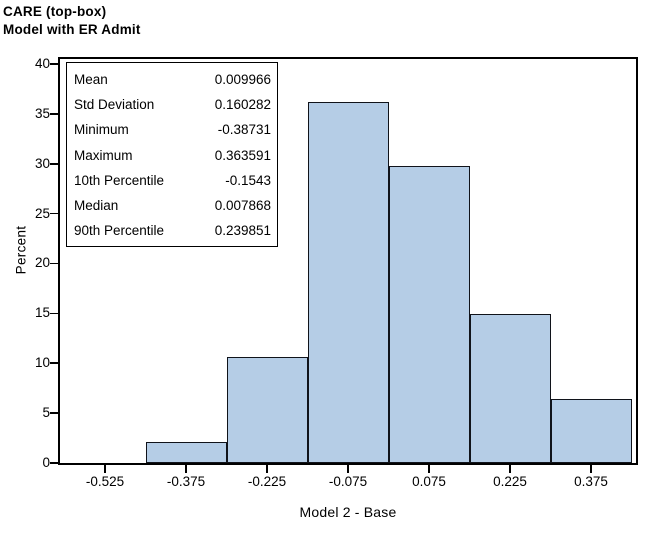  Describe the element at coordinates (172, 205) in the screenshot. I see `stats-row: Median 0.007868` at that location.